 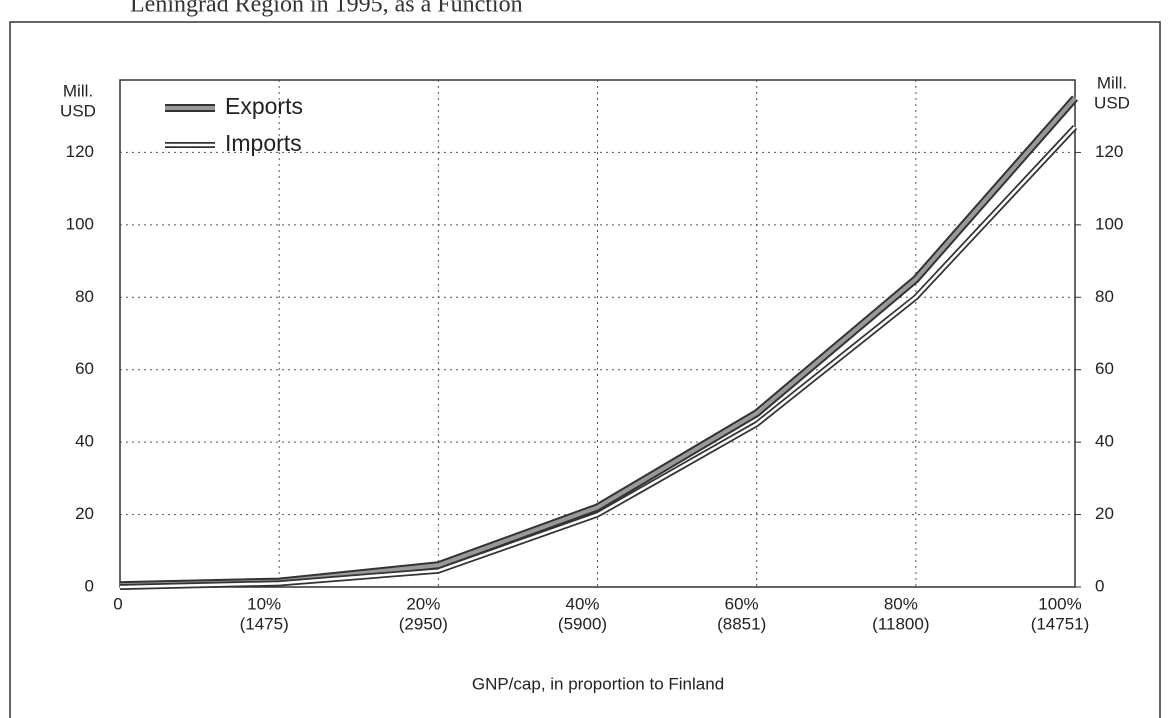 What do you see at coordinates (84, 368) in the screenshot?
I see `y-tick-label: 60` at bounding box center [84, 368].